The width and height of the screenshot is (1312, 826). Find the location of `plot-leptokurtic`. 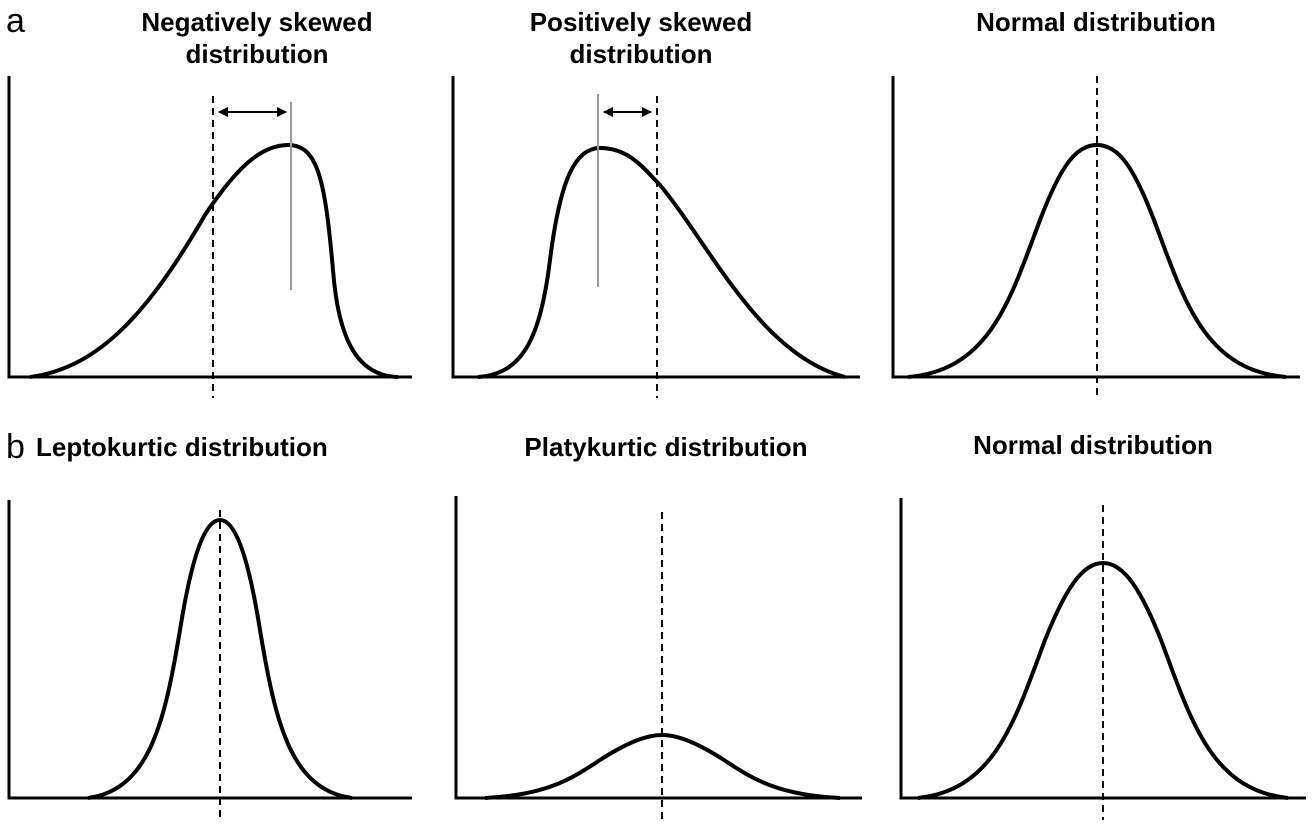

plot-leptokurtic is located at coordinates (209, 660).